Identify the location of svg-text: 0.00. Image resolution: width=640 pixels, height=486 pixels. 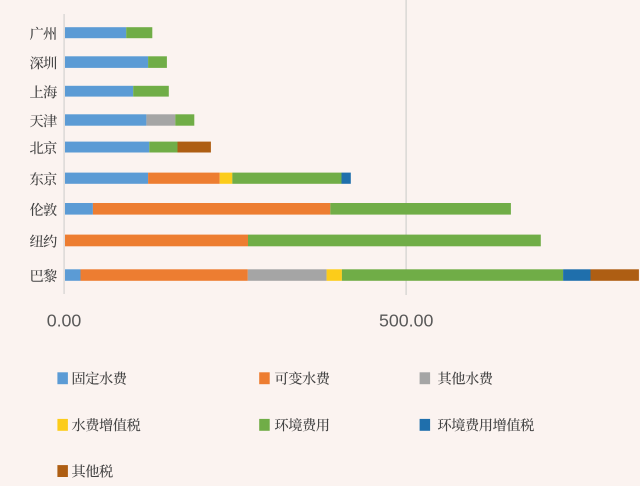
(64, 321).